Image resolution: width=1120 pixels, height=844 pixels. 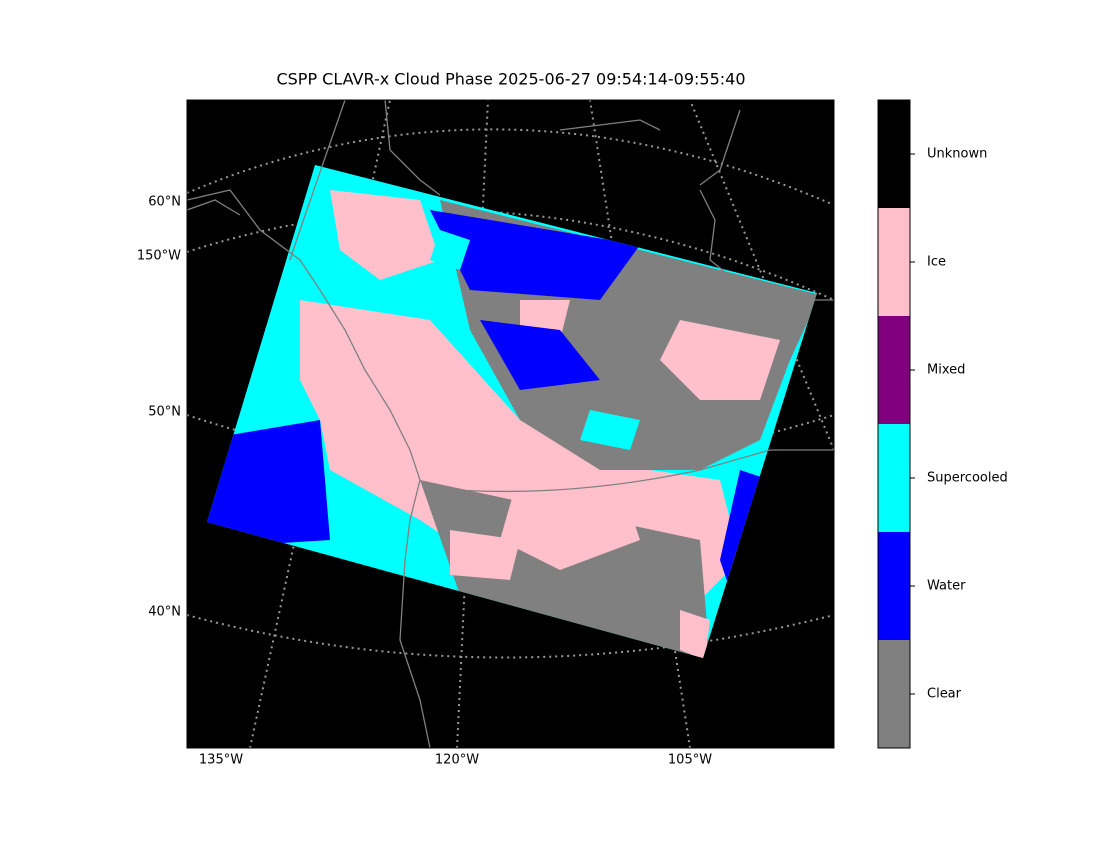 I want to click on lat-label: 50°N, so click(x=164, y=412).